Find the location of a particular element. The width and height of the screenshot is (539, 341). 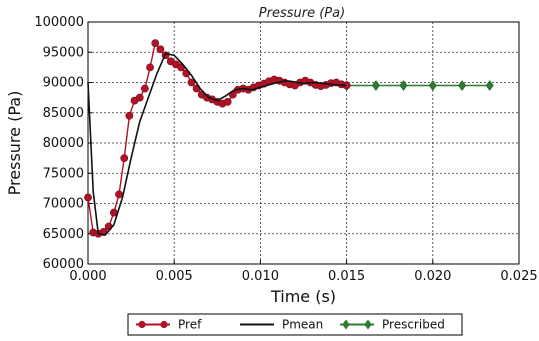

x-axis-label: Time (s) is located at coordinates (303, 296).